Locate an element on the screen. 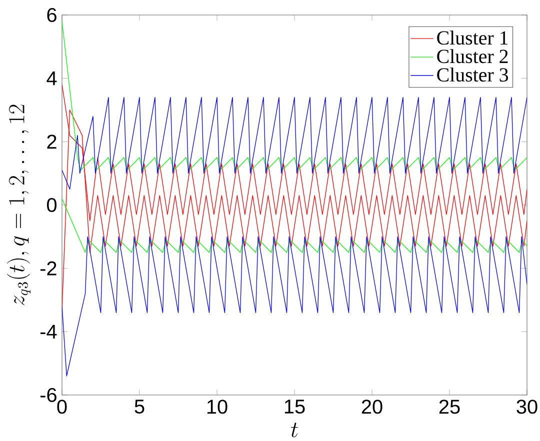  y-tick-label: 0 is located at coordinates (51, 205).